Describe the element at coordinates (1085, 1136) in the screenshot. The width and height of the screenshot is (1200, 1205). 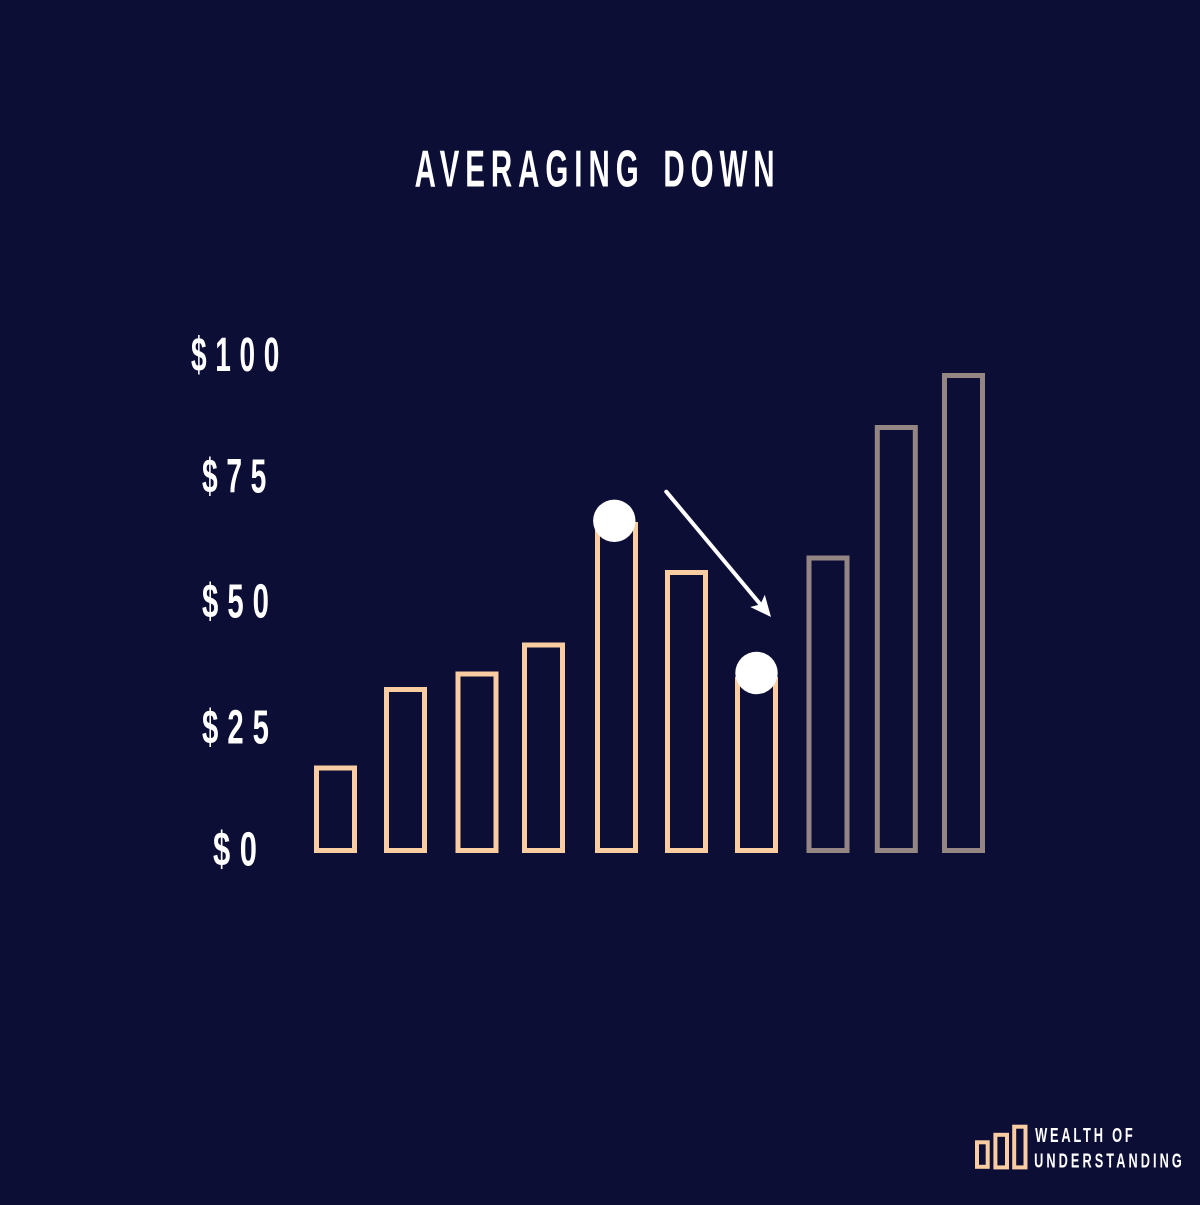
I see `svg-text: WEALTH OF` at that location.